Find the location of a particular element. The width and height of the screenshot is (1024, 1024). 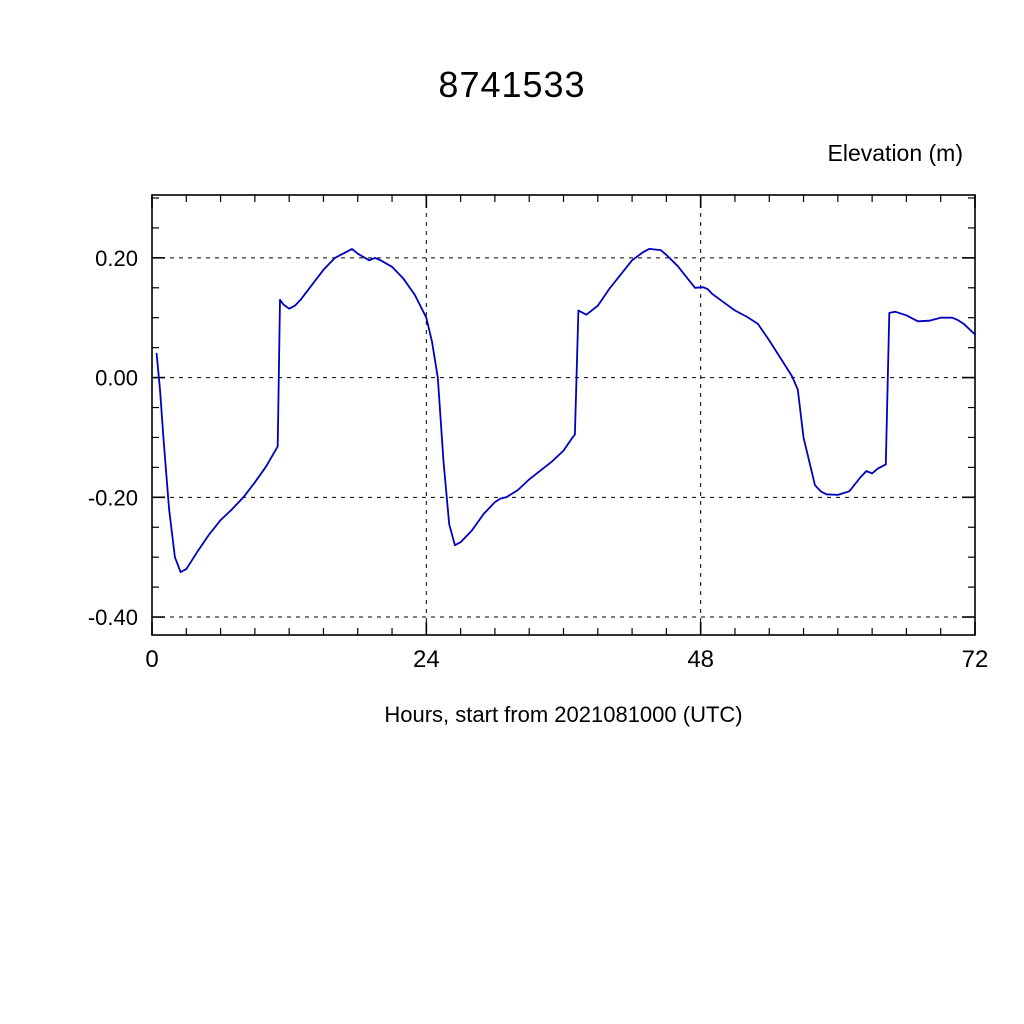

y-tick-label: 0.20 is located at coordinates (116, 258).